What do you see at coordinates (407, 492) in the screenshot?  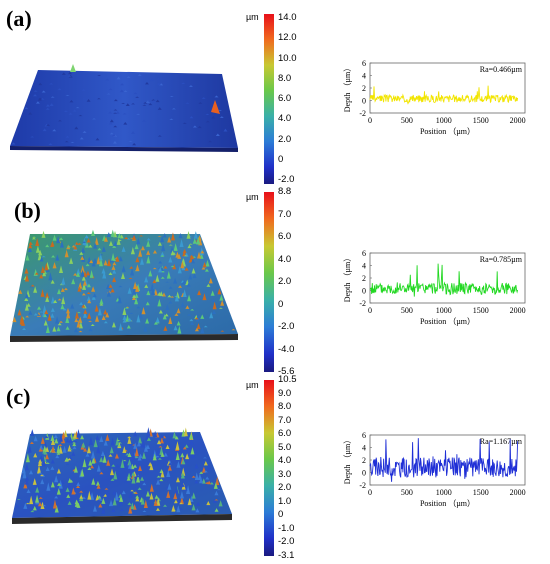 I see `x-tick-label: 500` at bounding box center [407, 492].